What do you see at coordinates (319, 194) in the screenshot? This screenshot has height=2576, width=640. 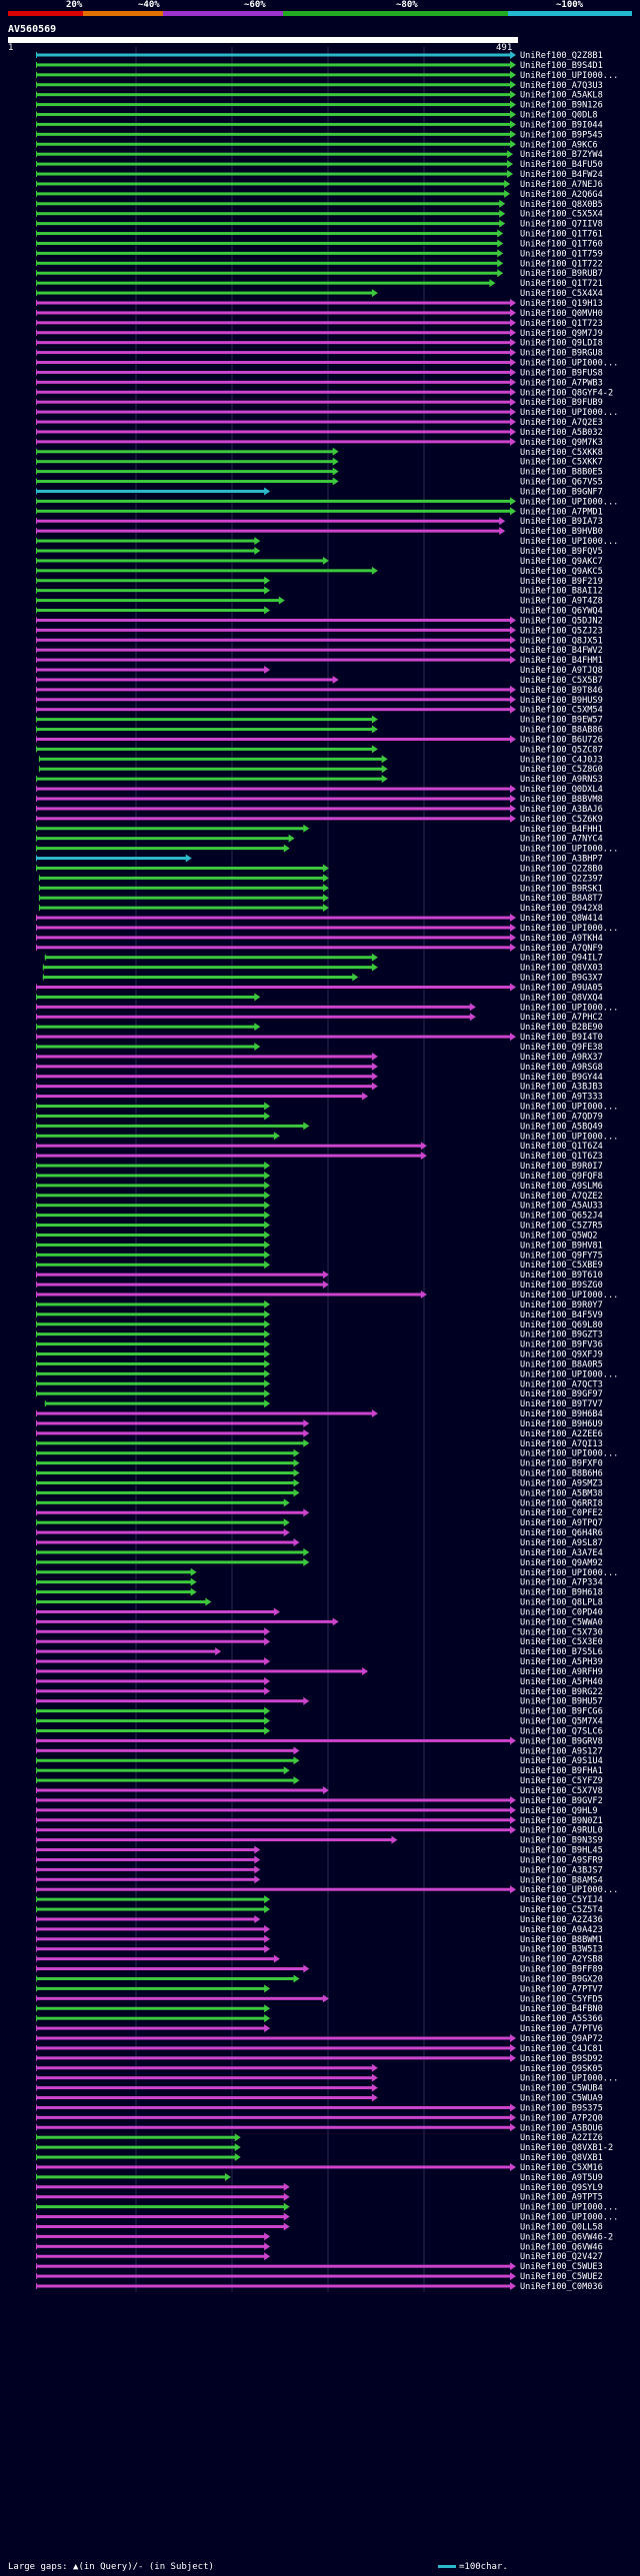 I see `hit-row: UniRef100_A2Q6G4` at bounding box center [319, 194].